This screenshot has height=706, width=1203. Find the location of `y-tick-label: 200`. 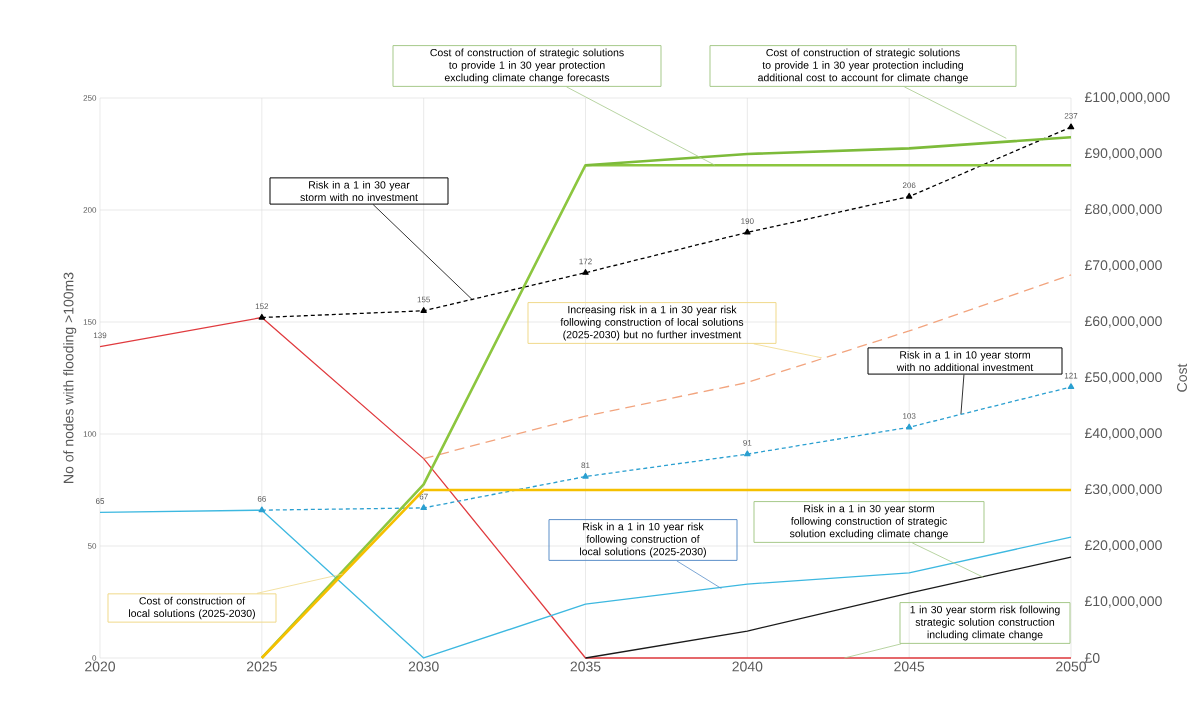

y-tick-label: 200 is located at coordinates (90, 210).